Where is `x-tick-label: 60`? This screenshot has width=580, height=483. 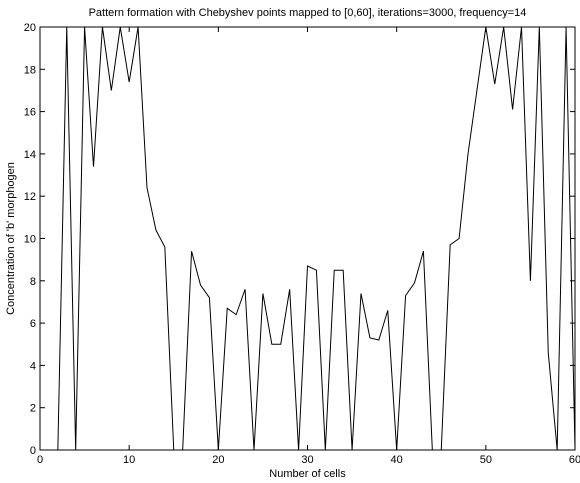
x-tick-label: 60 is located at coordinates (574, 460).